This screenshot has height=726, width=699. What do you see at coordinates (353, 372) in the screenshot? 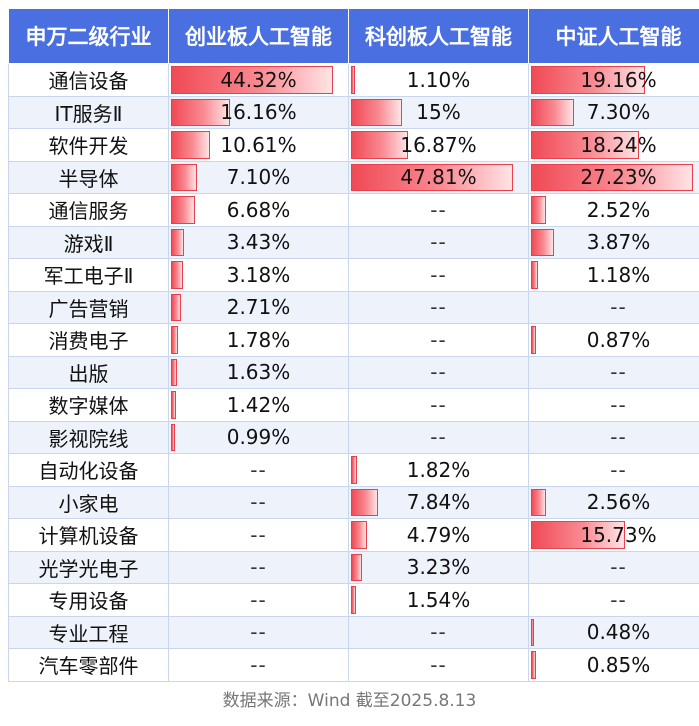
I see `table-row: 出版 1.63% -- --` at bounding box center [353, 372].